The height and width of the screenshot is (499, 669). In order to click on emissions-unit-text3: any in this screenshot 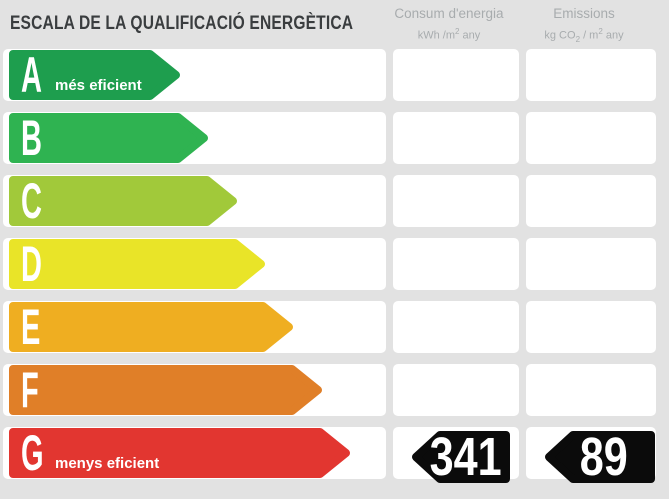, I will do `click(613, 35)`.